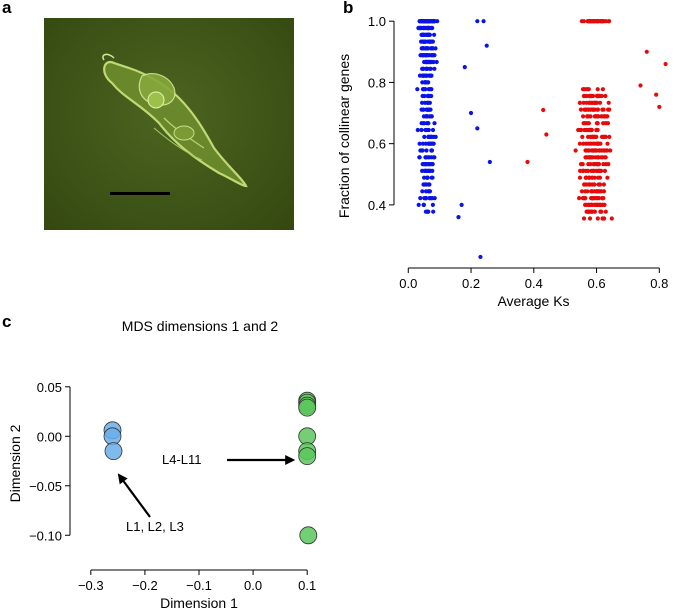 This screenshot has width=685, height=611. Describe the element at coordinates (175, 124) in the screenshot. I see `micrograph-drawing` at that location.